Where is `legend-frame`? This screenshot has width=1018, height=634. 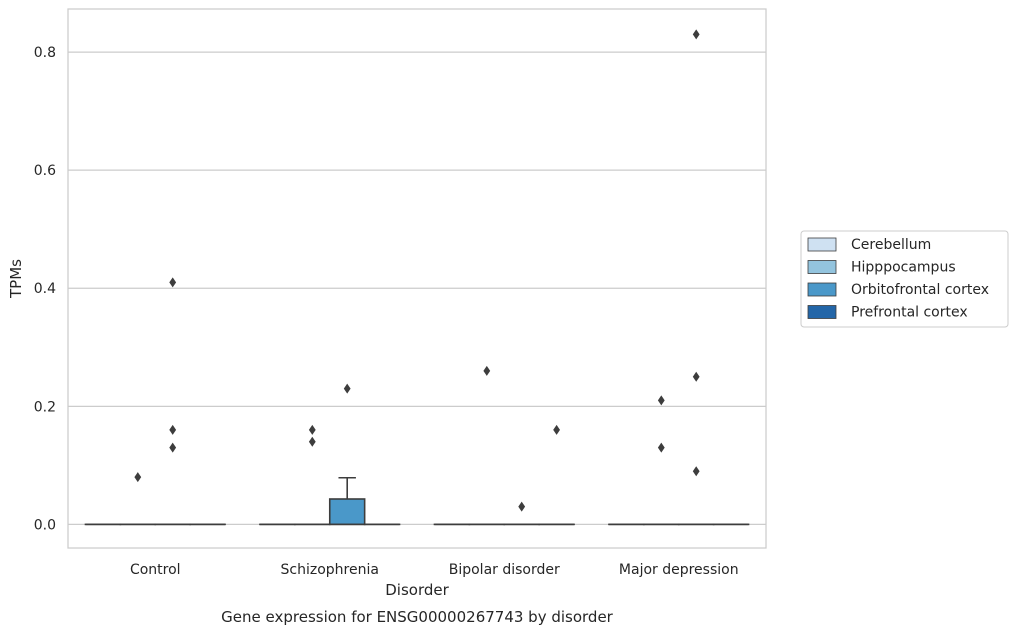 legend-frame is located at coordinates (904, 279).